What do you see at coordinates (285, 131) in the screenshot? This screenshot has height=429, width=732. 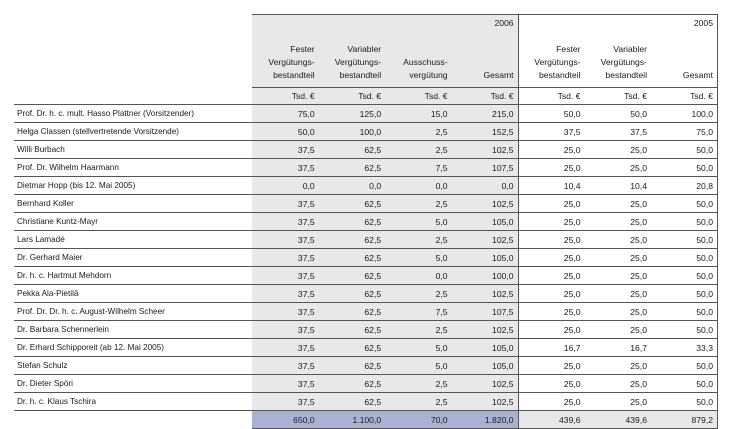 I see `value-2006-cell: 50,0` at bounding box center [285, 131].